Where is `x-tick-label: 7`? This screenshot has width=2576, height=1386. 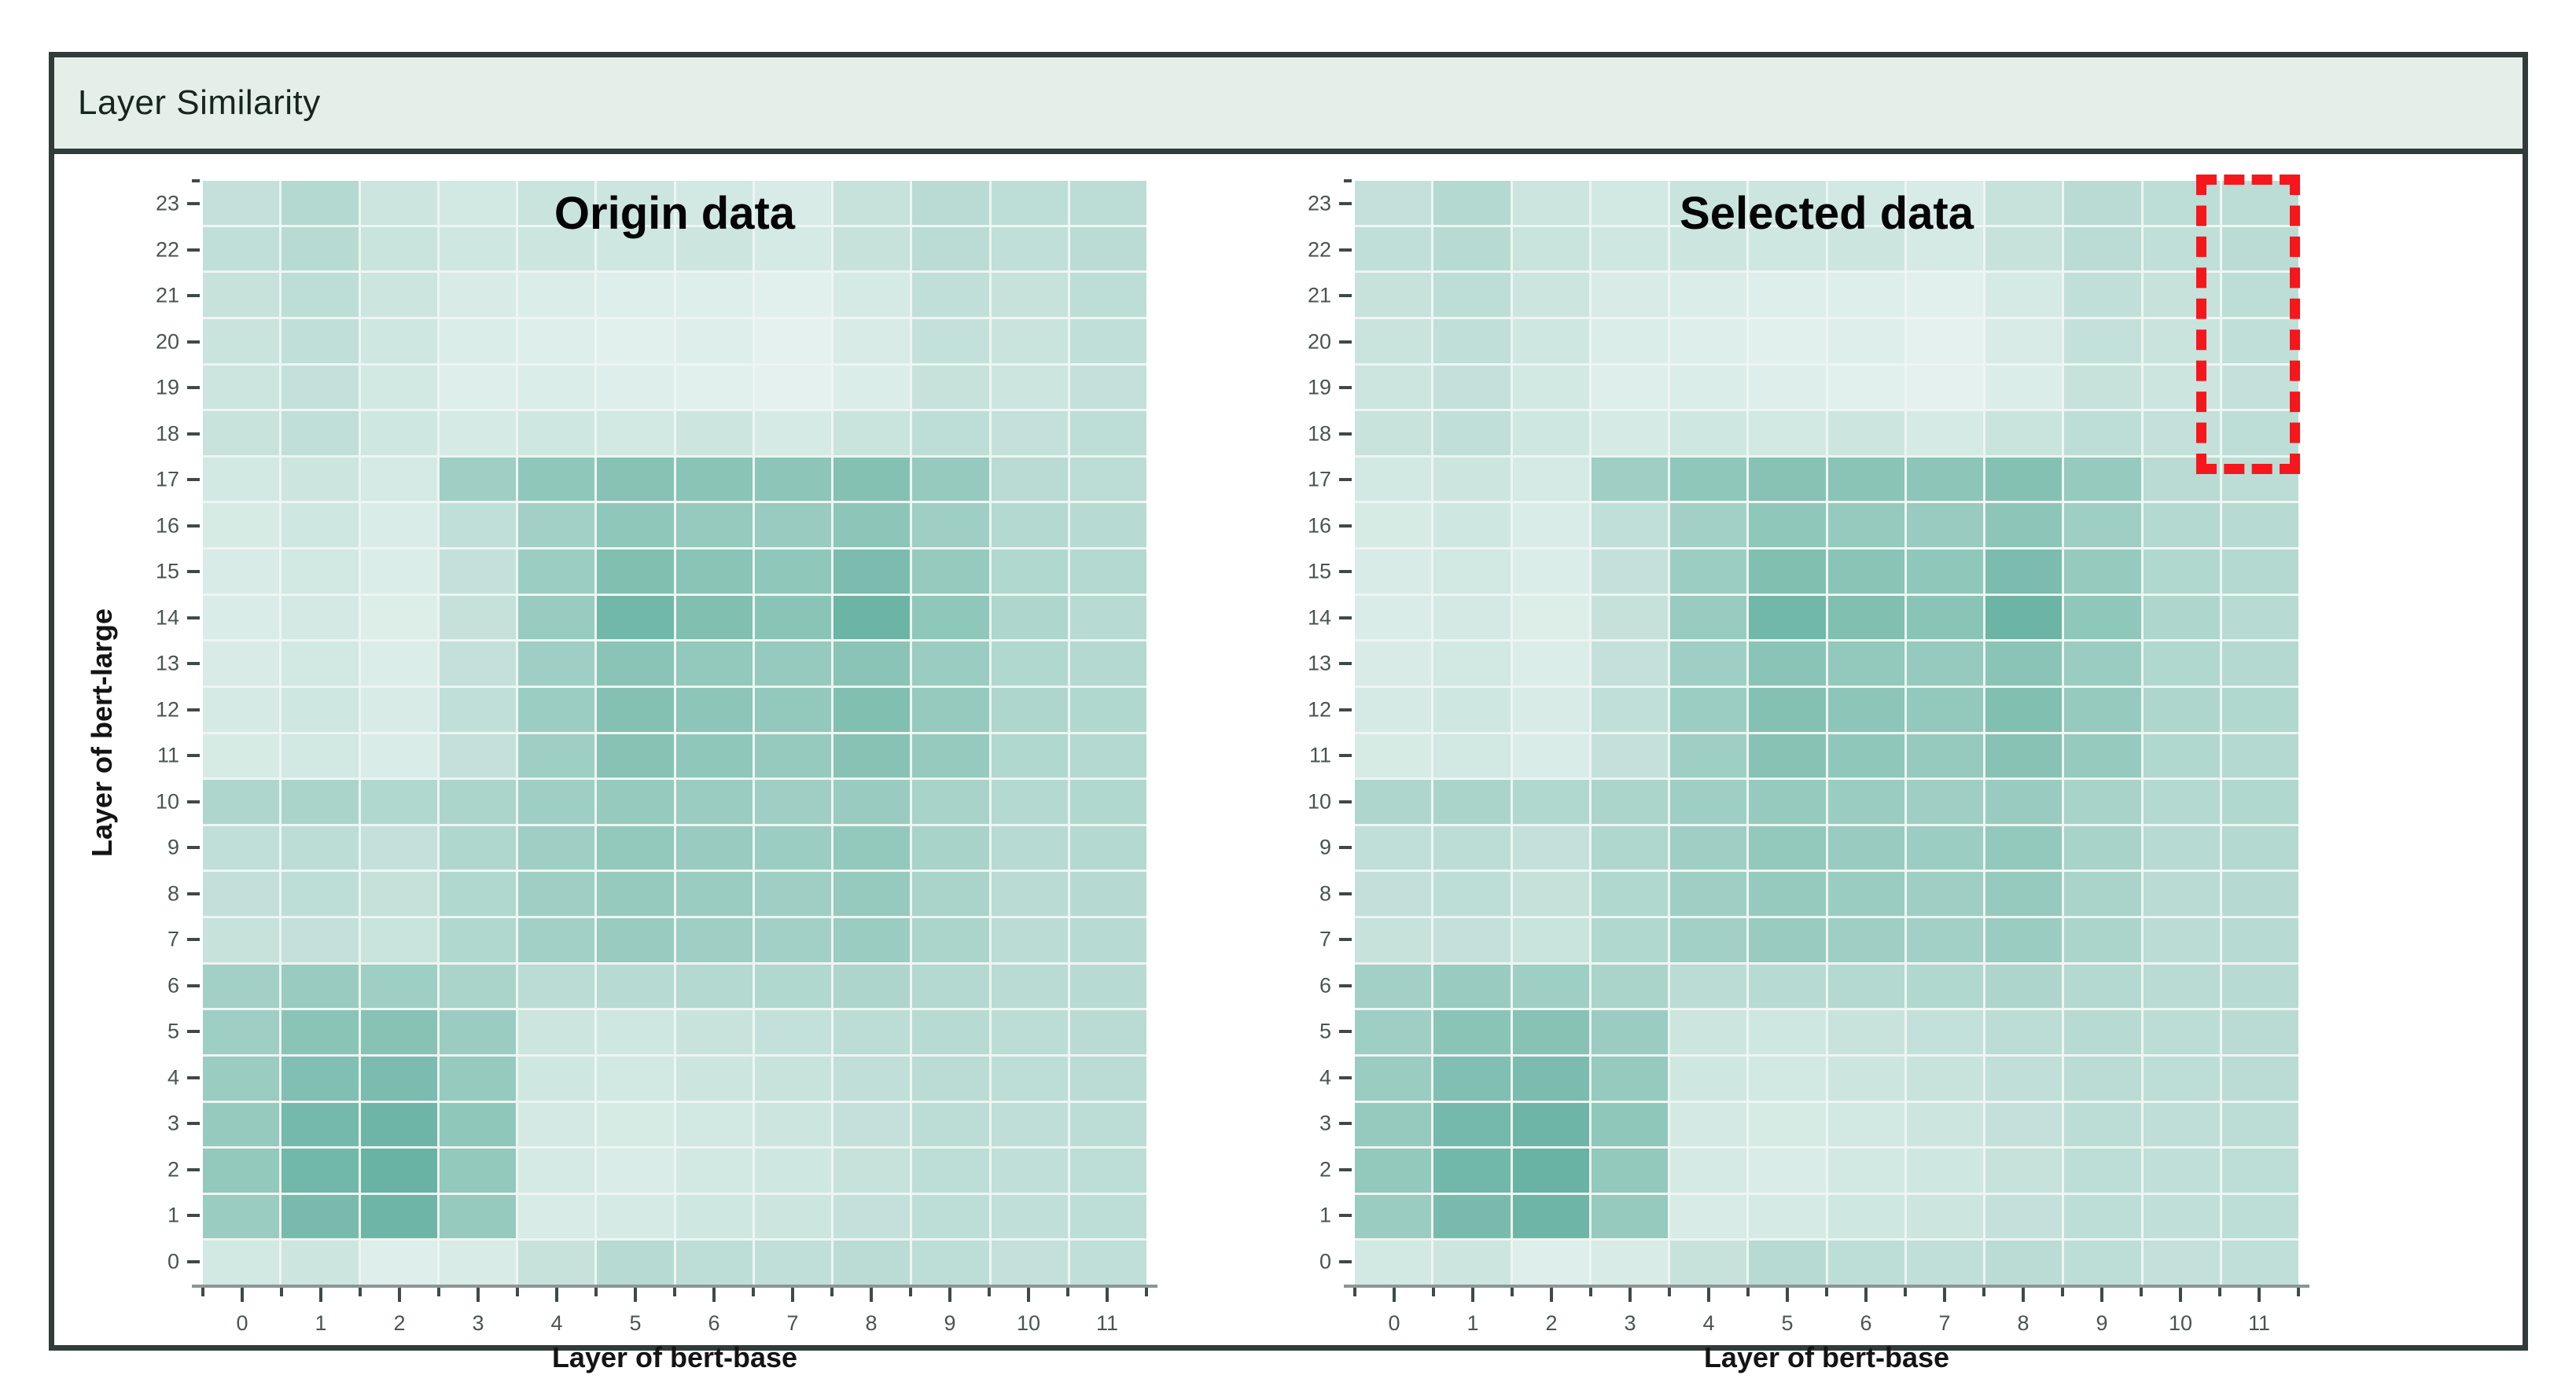
x-tick-label: 7 is located at coordinates (1944, 1323).